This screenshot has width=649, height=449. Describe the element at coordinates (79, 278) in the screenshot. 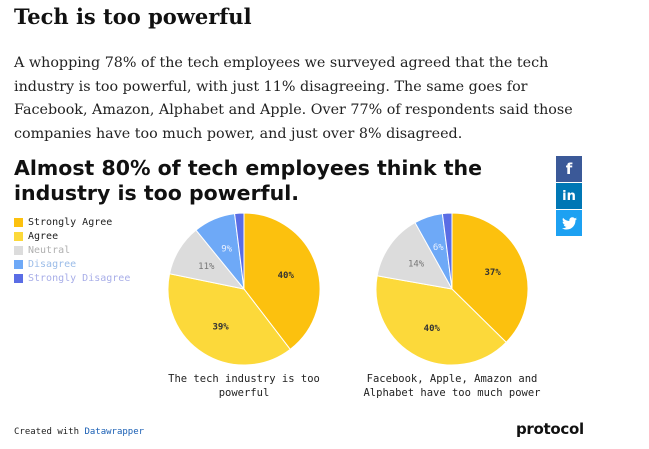

I see `legend-label: Strongly Disagree` at that location.